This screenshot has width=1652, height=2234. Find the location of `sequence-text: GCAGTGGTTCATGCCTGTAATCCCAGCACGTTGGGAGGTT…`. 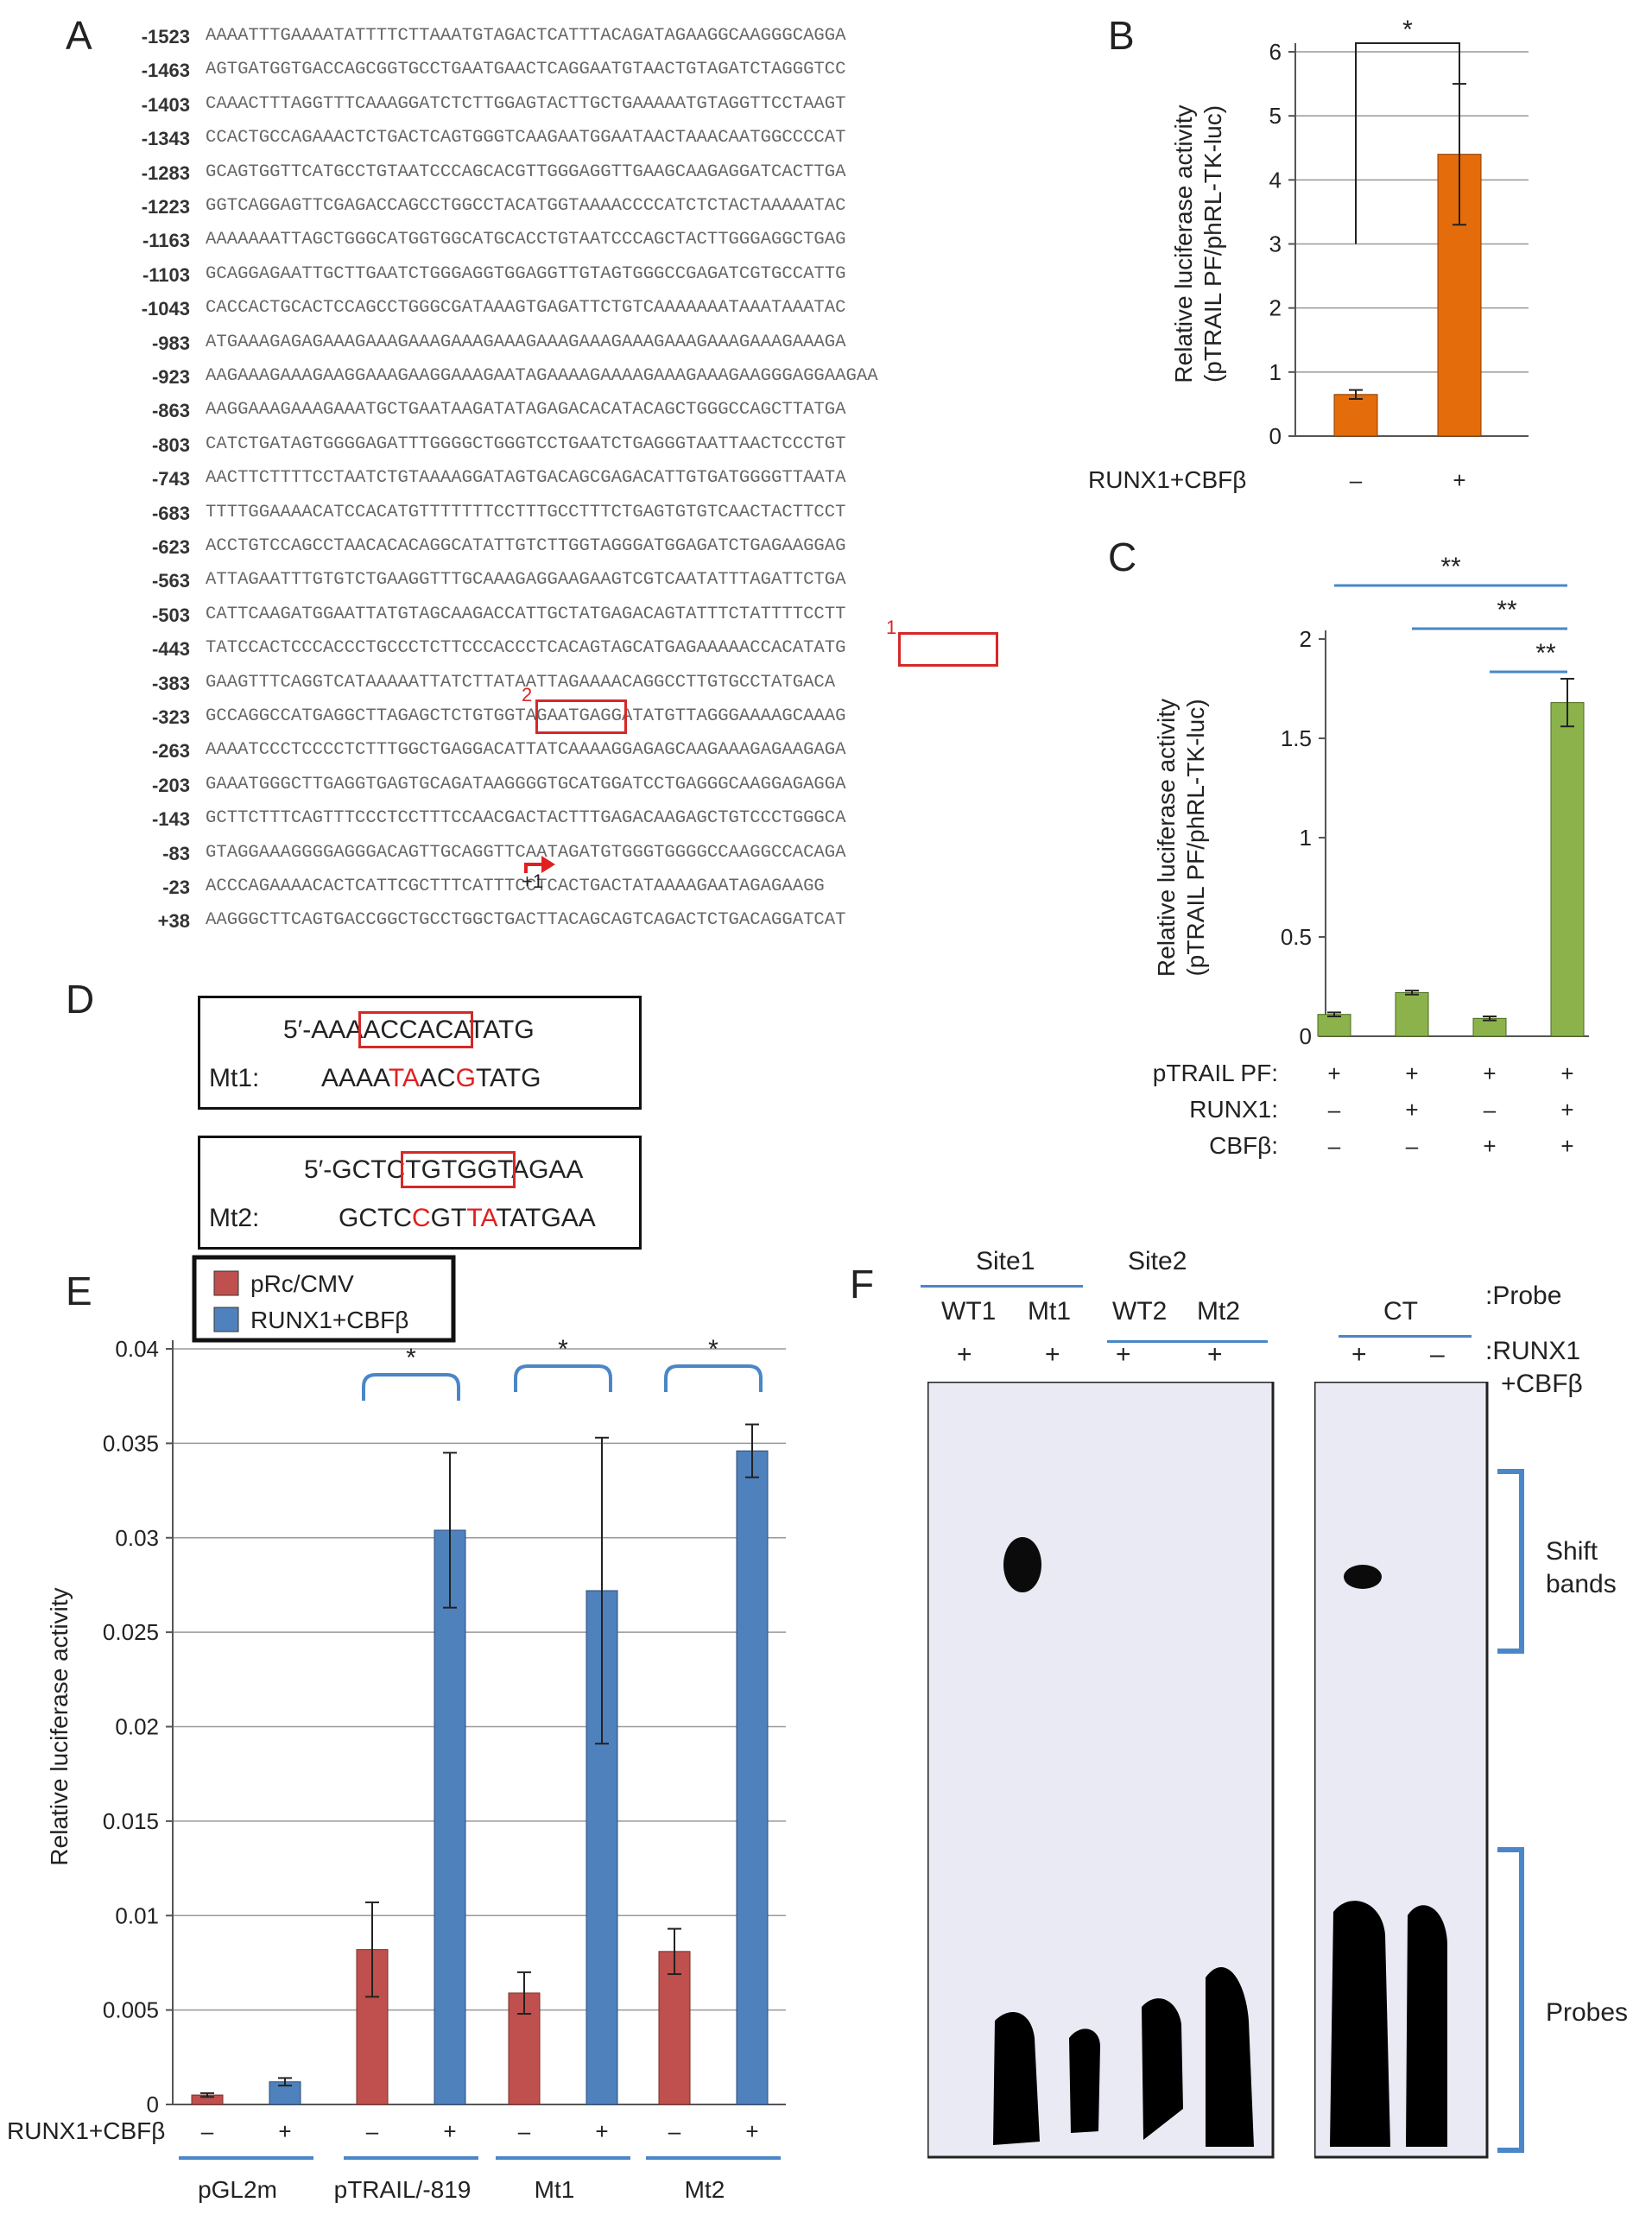

sequence-text: GCAGTGGTTCATGCCTGTAATCCCAGCACGTTGGGAGGTT… is located at coordinates (526, 172).